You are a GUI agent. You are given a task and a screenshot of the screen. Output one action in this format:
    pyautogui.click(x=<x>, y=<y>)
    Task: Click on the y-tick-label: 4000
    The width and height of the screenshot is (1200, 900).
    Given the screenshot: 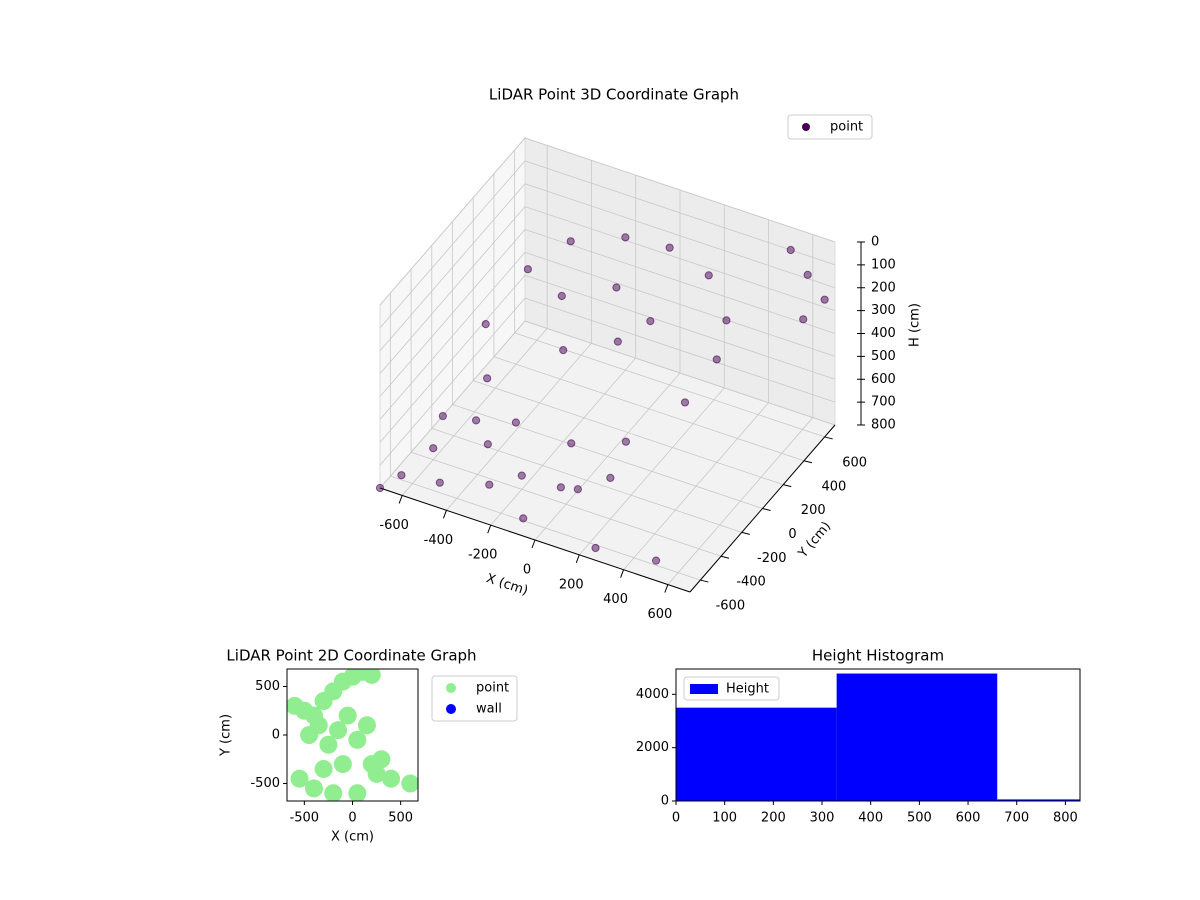 What is the action you would take?
    pyautogui.click(x=652, y=694)
    